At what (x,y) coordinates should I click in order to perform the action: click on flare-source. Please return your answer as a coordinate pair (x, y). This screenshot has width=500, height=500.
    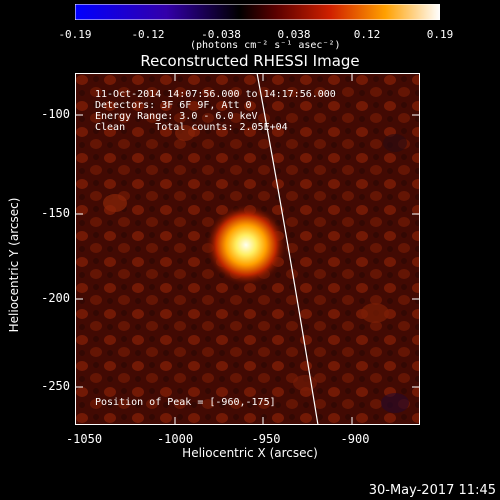
    Looking at the image, I should click on (246, 245).